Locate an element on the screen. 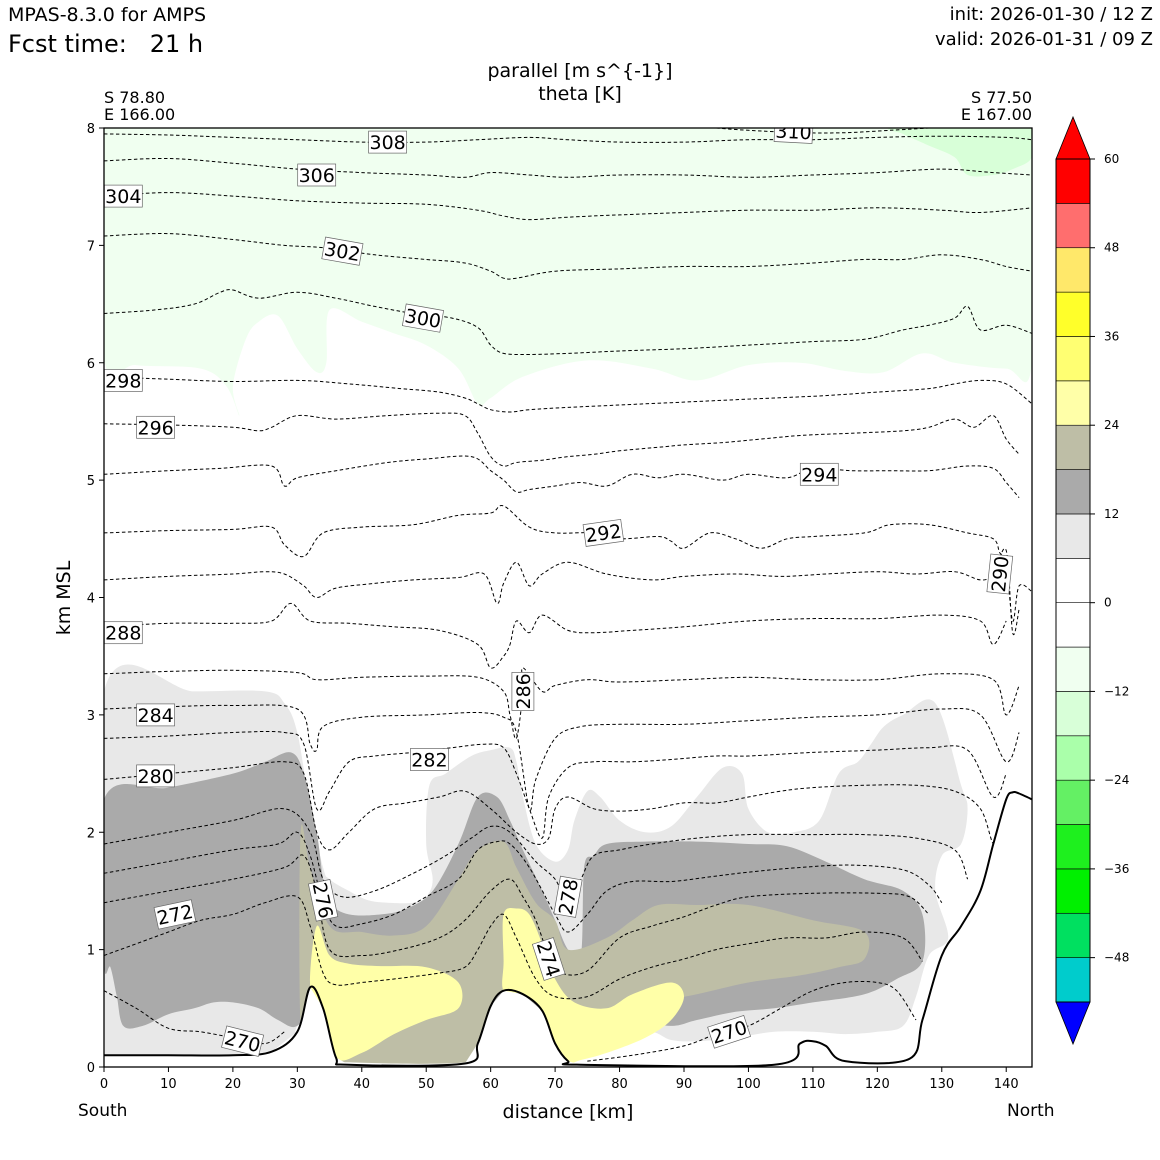  contour-label-text: 292 is located at coordinates (603, 533).